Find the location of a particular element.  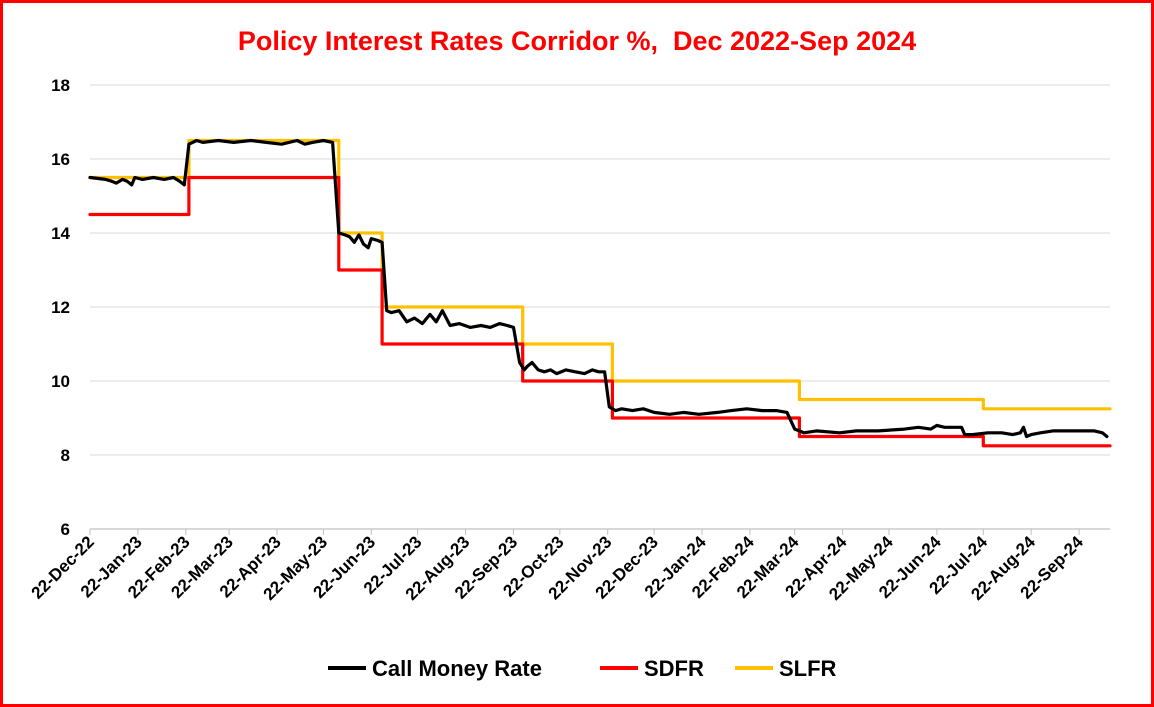

y-tick-label: 18 is located at coordinates (60, 85).